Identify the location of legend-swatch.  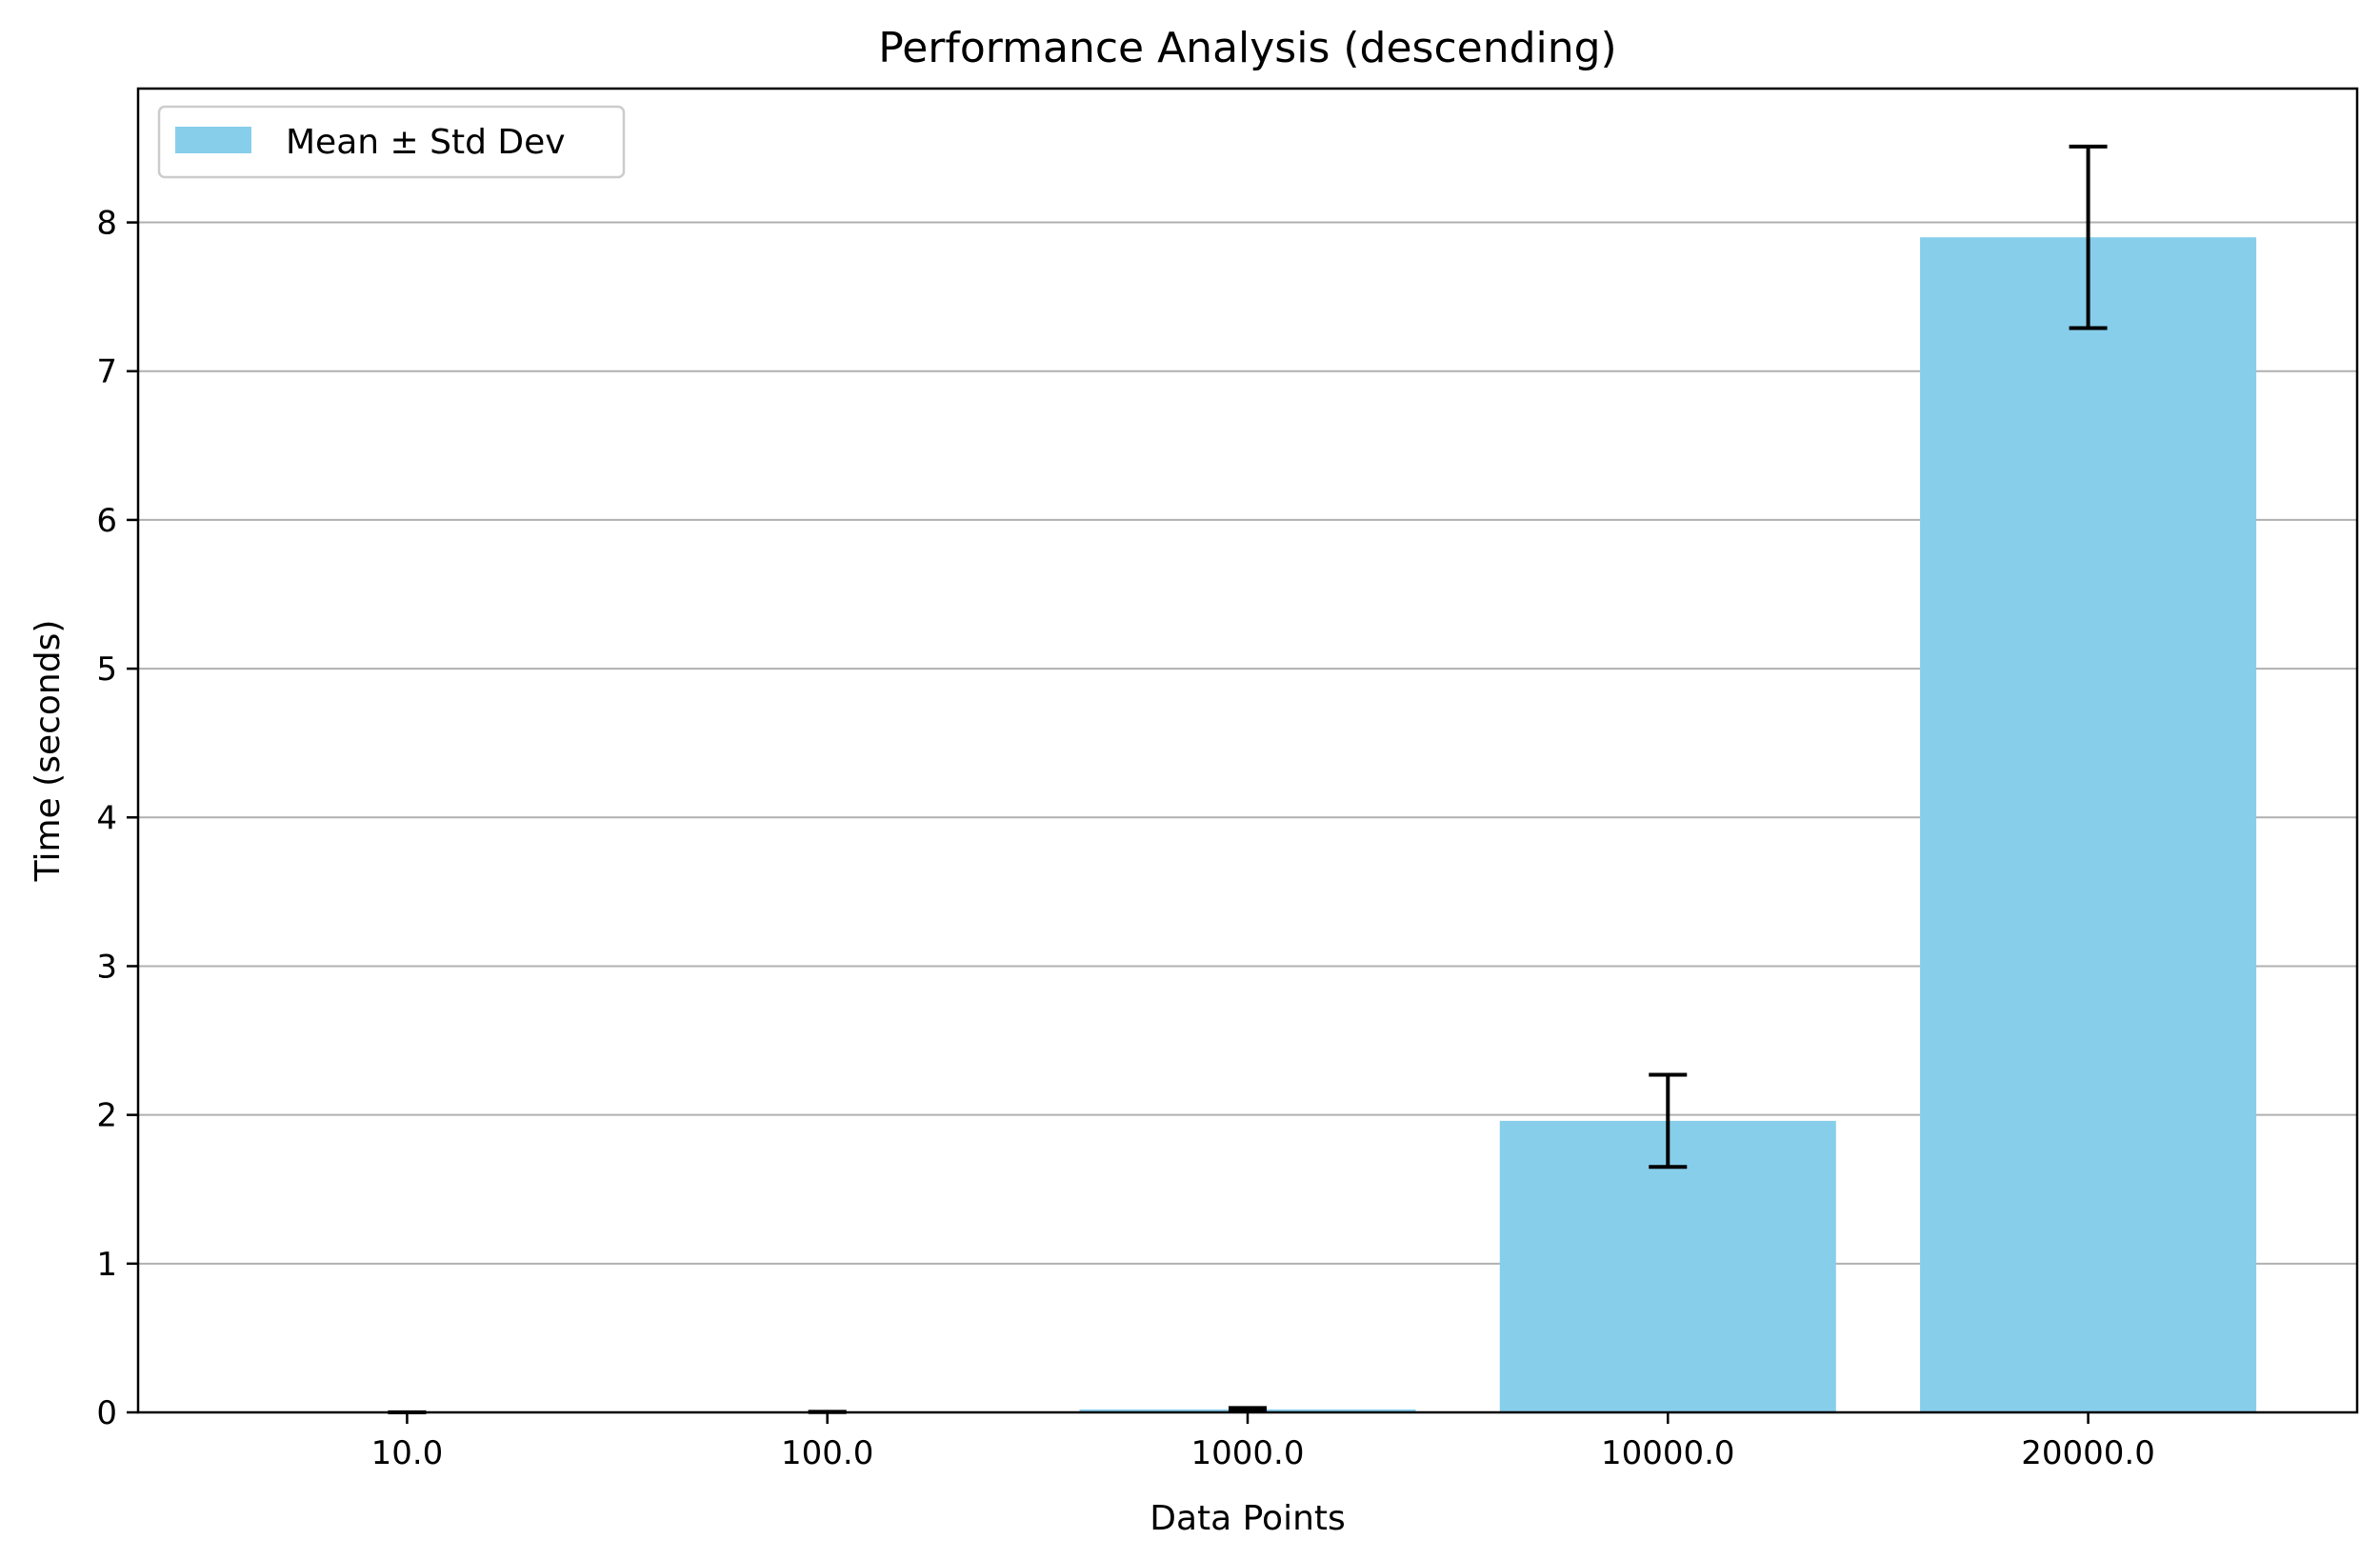
(213, 140).